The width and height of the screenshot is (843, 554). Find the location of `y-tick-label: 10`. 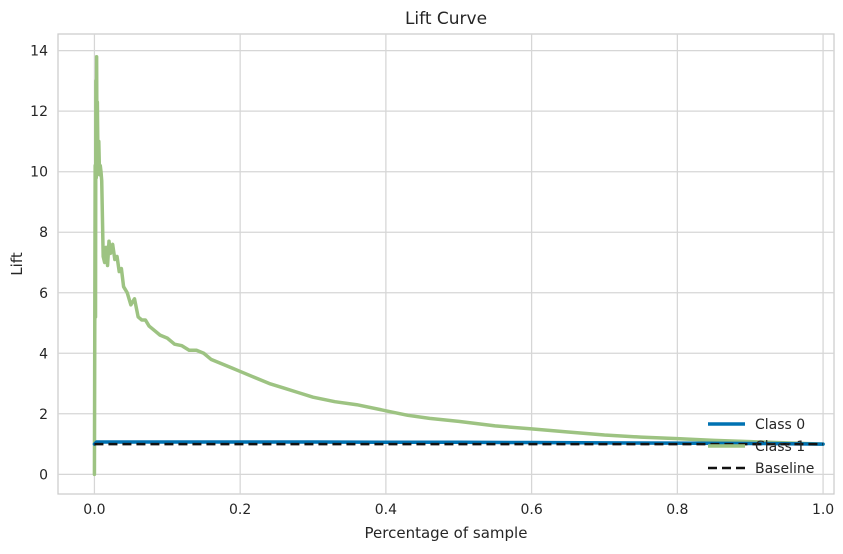

y-tick-label: 10 is located at coordinates (39, 173).